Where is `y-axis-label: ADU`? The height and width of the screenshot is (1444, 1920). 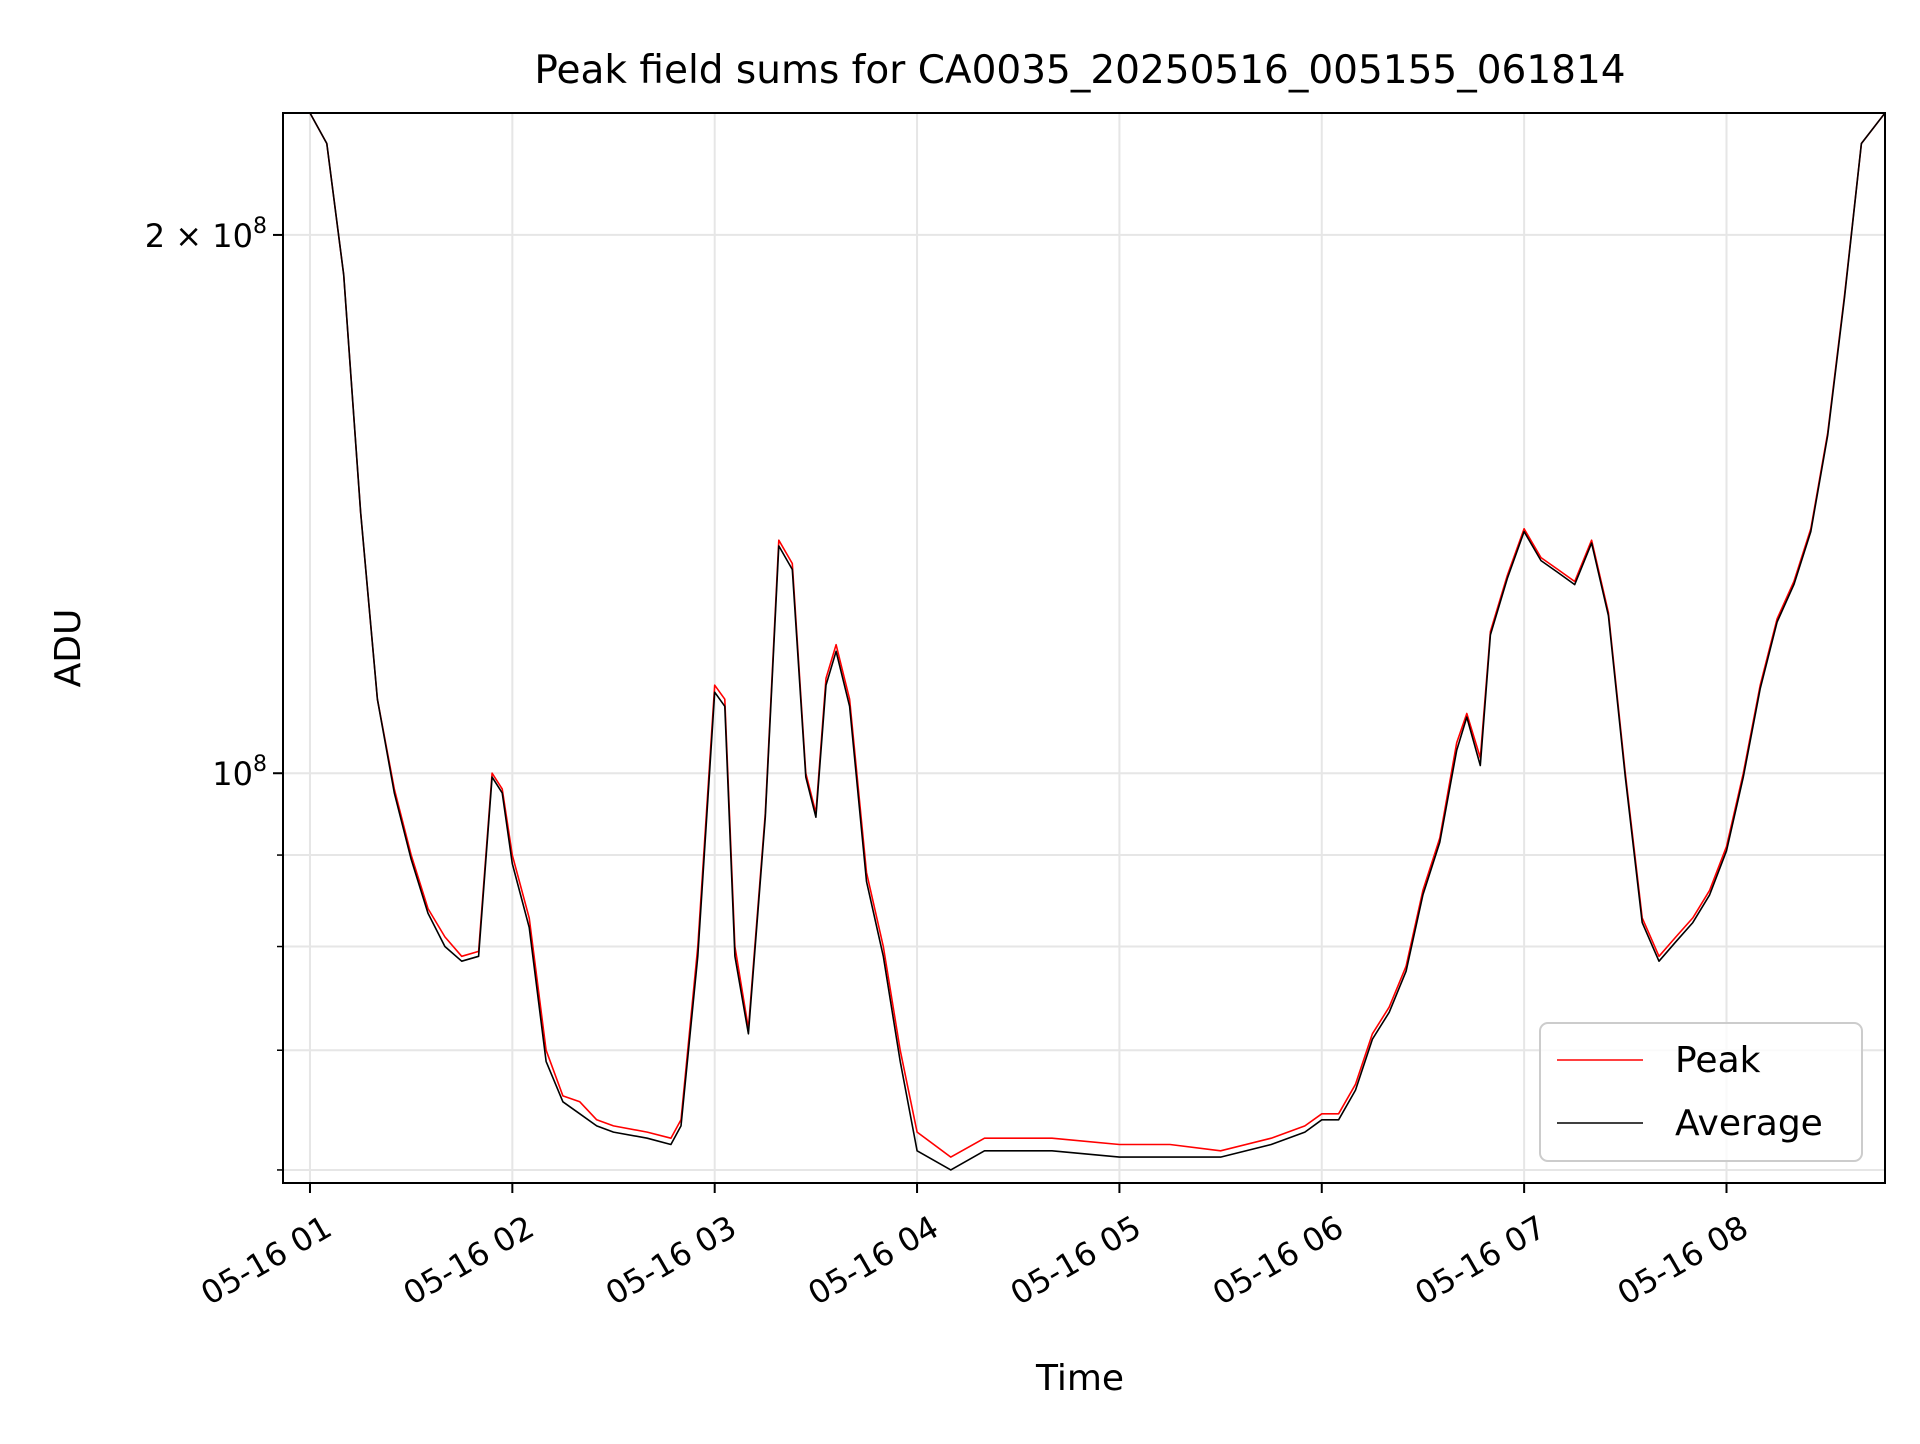 y-axis-label: ADU is located at coordinates (68, 648).